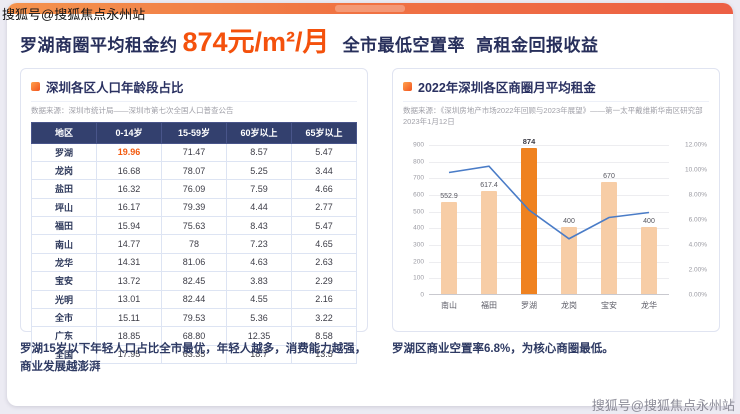  What do you see at coordinates (418, 228) in the screenshot?
I see `left-axis-tick: 400` at bounding box center [418, 228].